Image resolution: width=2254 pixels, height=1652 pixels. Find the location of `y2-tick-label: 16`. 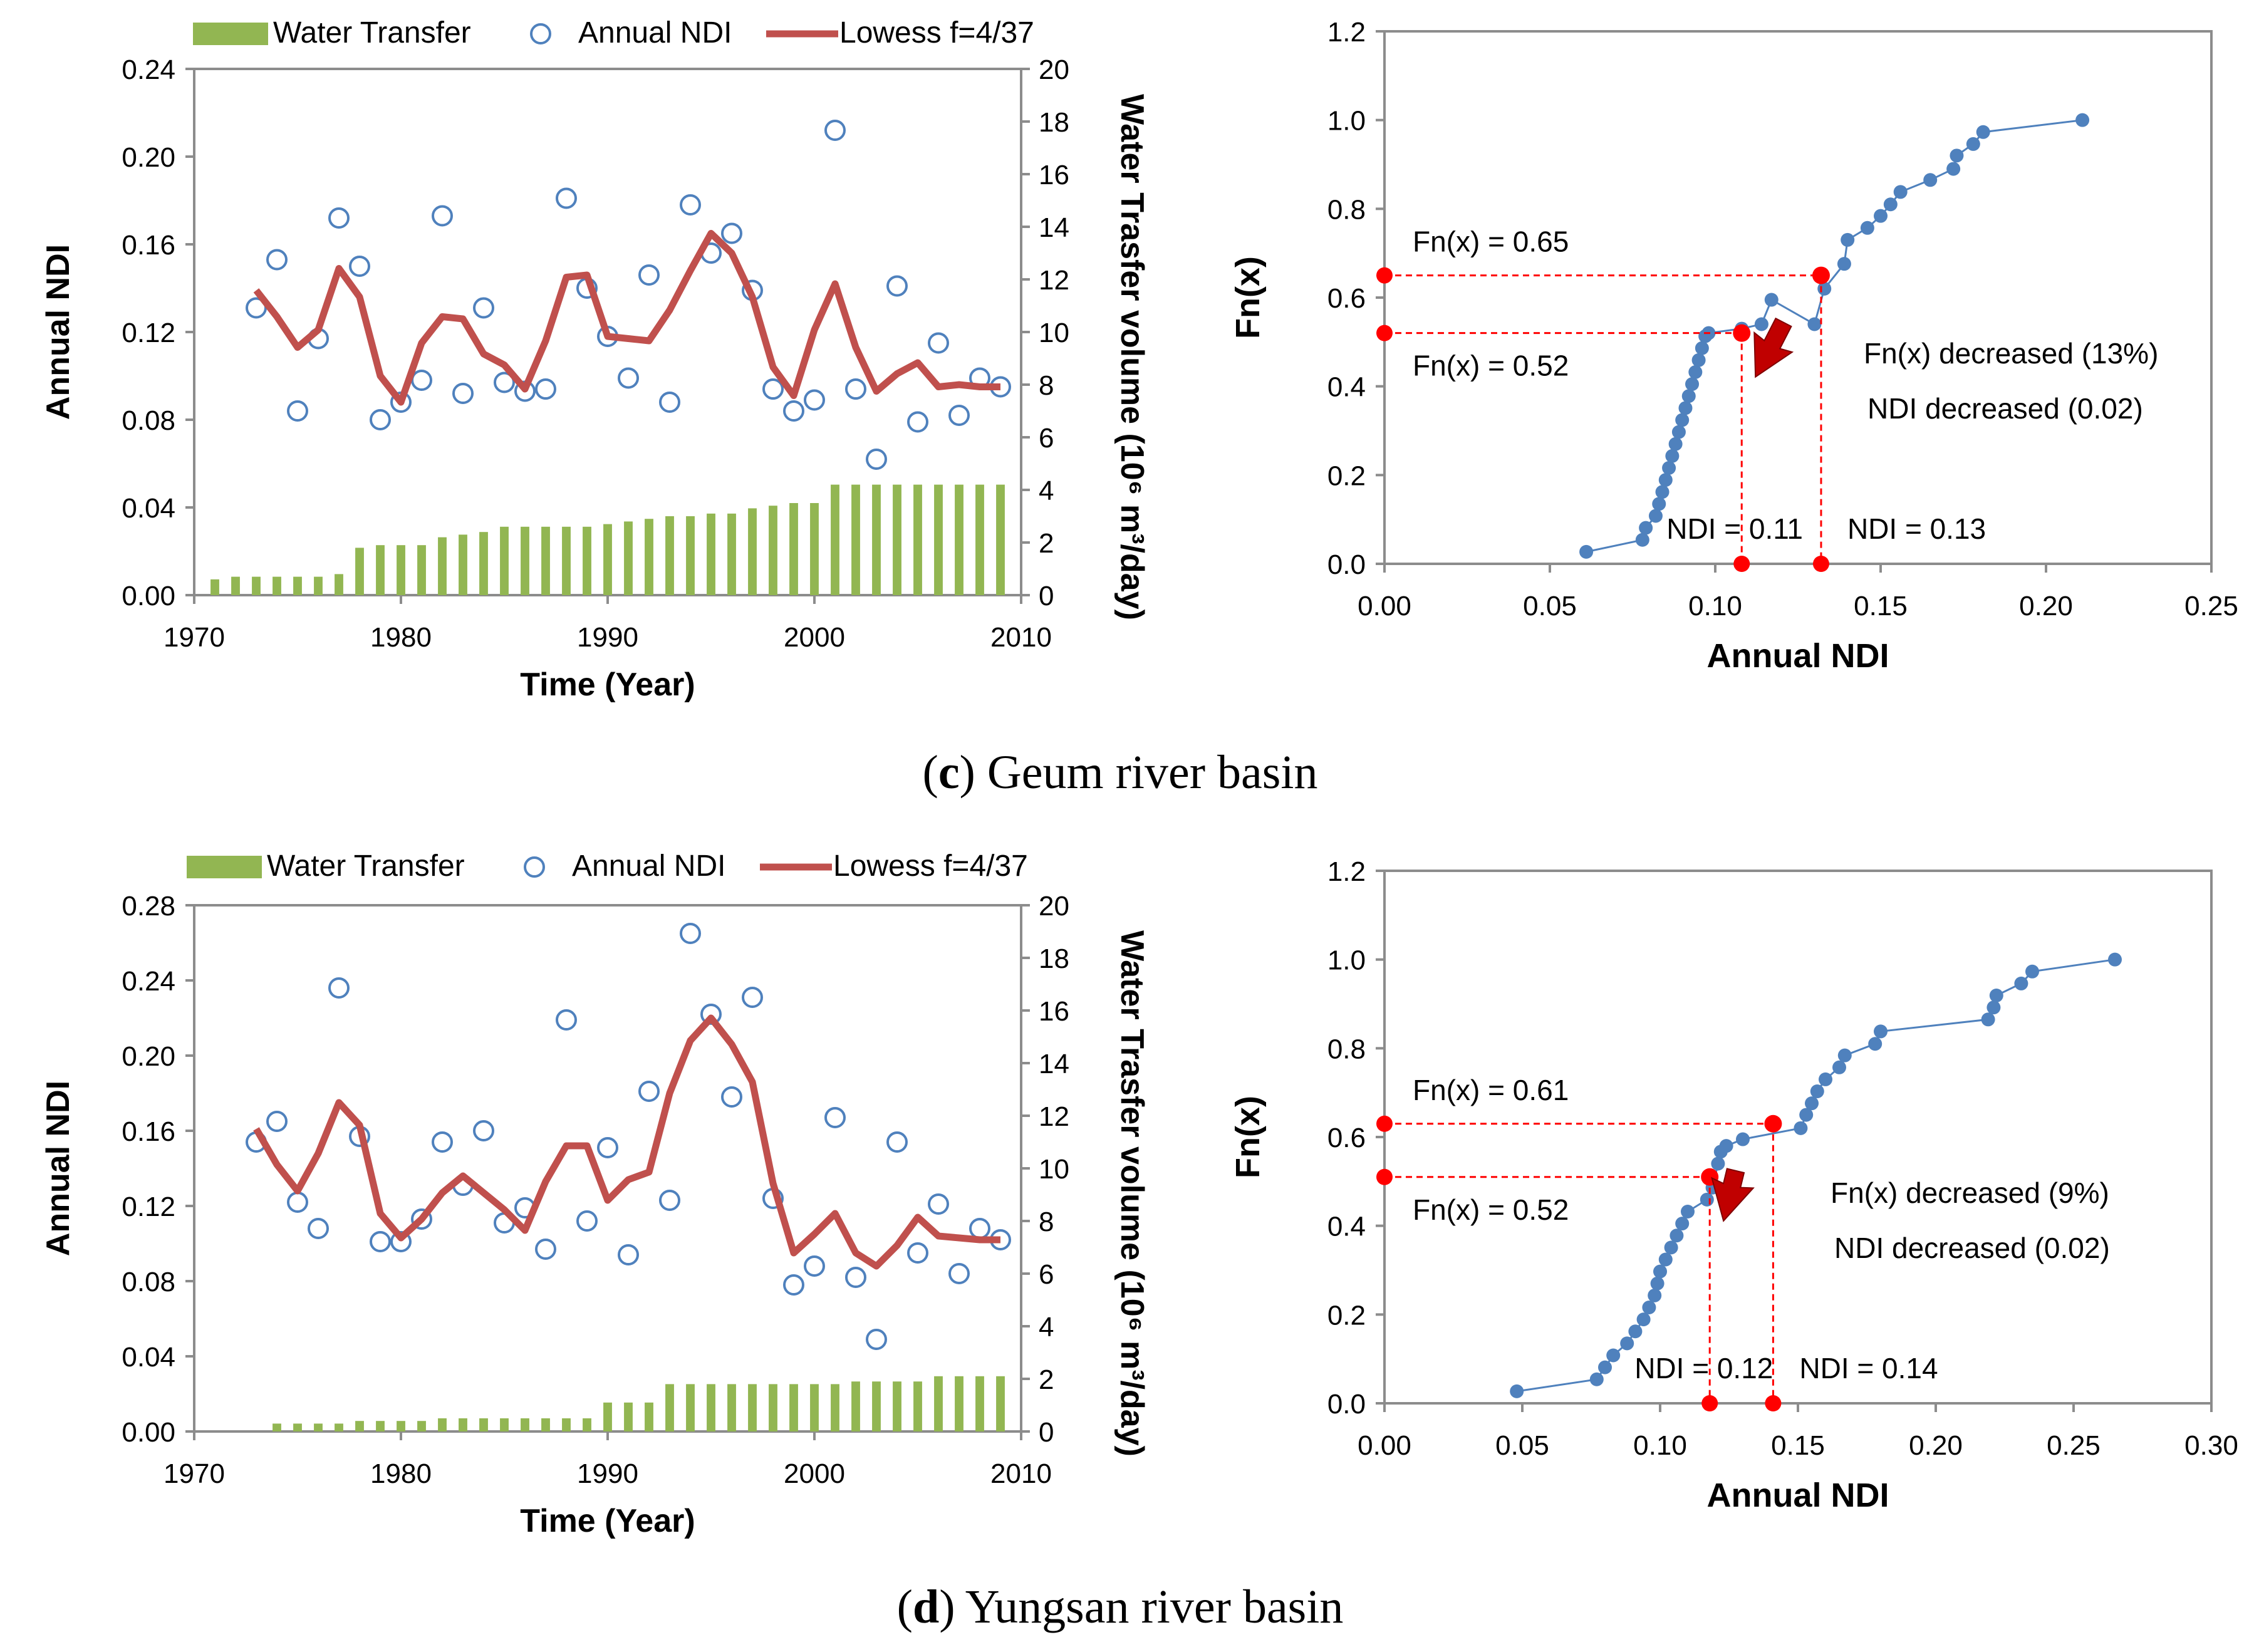

y2-tick-label: 16 is located at coordinates (1054, 175).